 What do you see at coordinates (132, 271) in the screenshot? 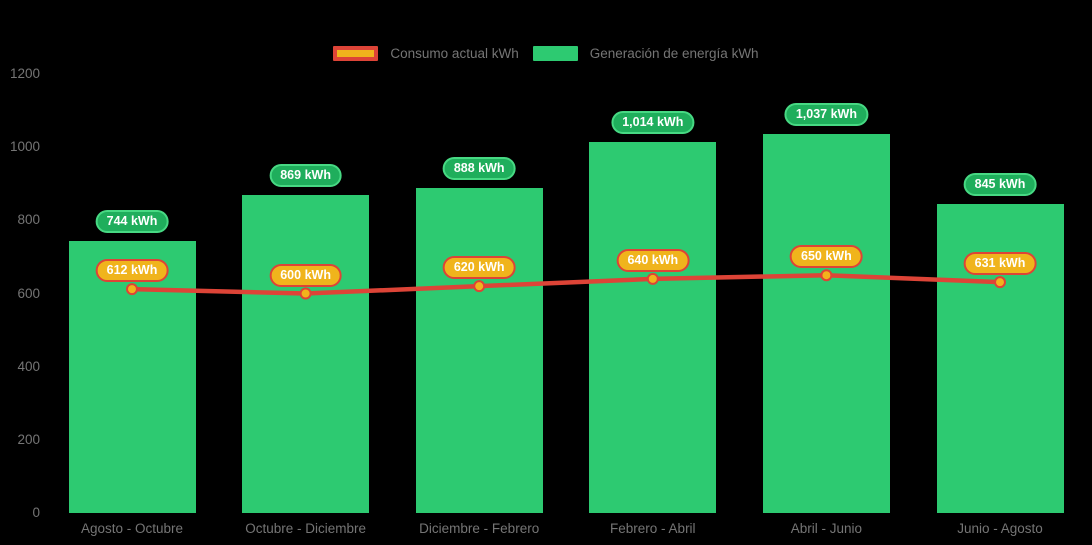
I see `consumo-value-badge: 612 kWh` at bounding box center [132, 271].